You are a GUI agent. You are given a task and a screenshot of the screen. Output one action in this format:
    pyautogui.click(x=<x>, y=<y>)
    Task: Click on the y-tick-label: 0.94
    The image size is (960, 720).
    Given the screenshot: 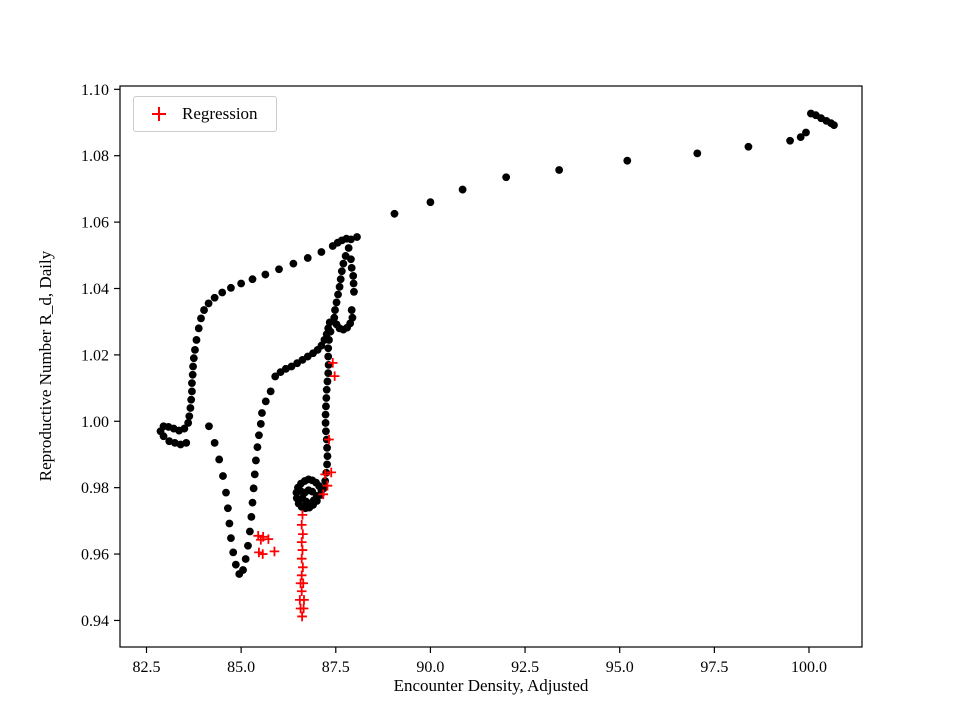 What is the action you would take?
    pyautogui.click(x=95, y=621)
    